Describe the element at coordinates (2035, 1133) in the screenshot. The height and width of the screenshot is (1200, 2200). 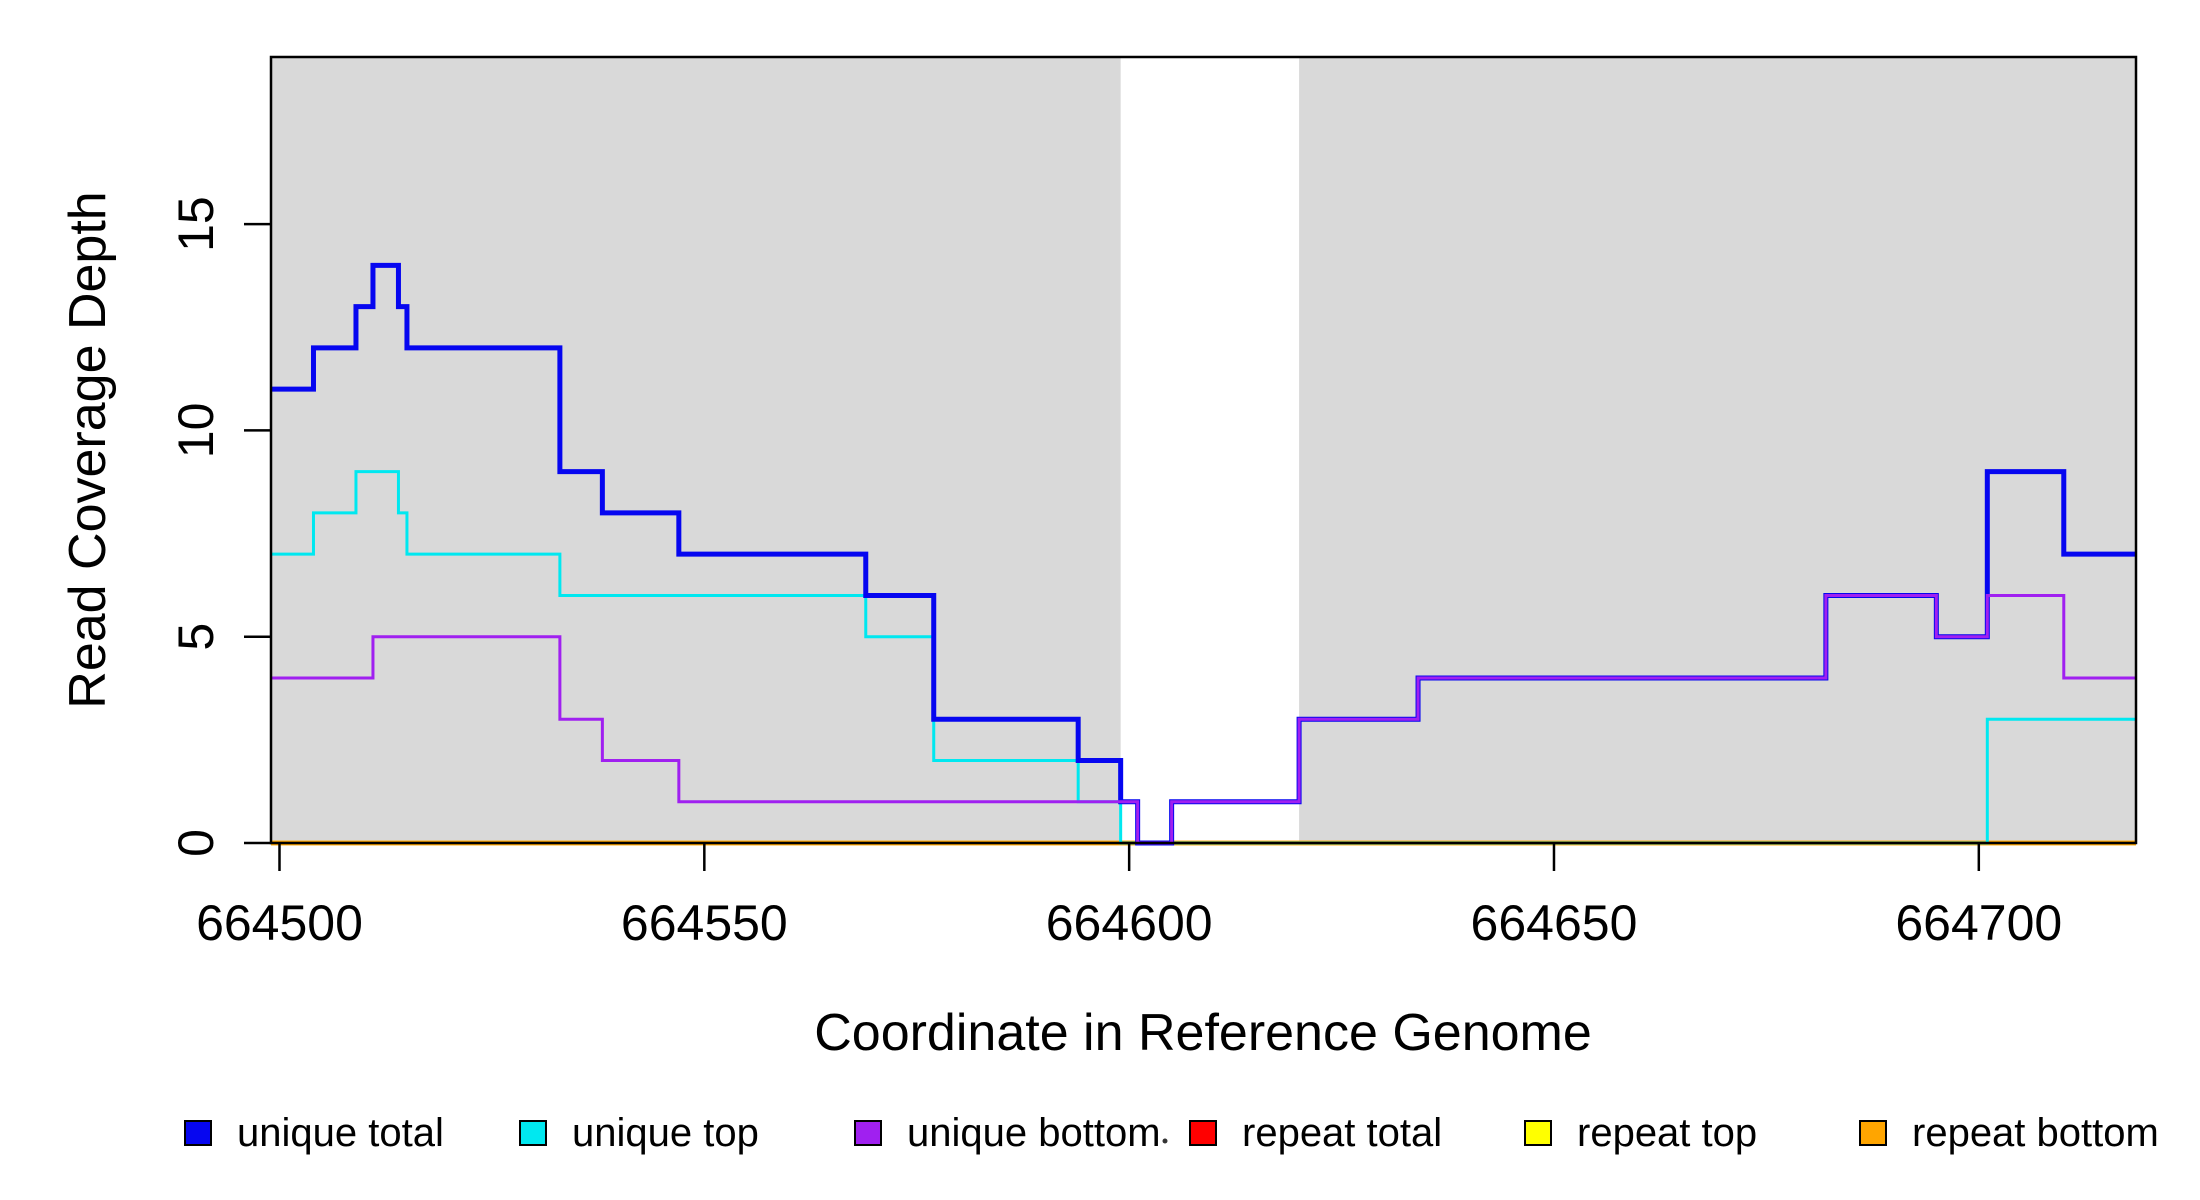
I see `legend-item-label: repeat bottom` at that location.